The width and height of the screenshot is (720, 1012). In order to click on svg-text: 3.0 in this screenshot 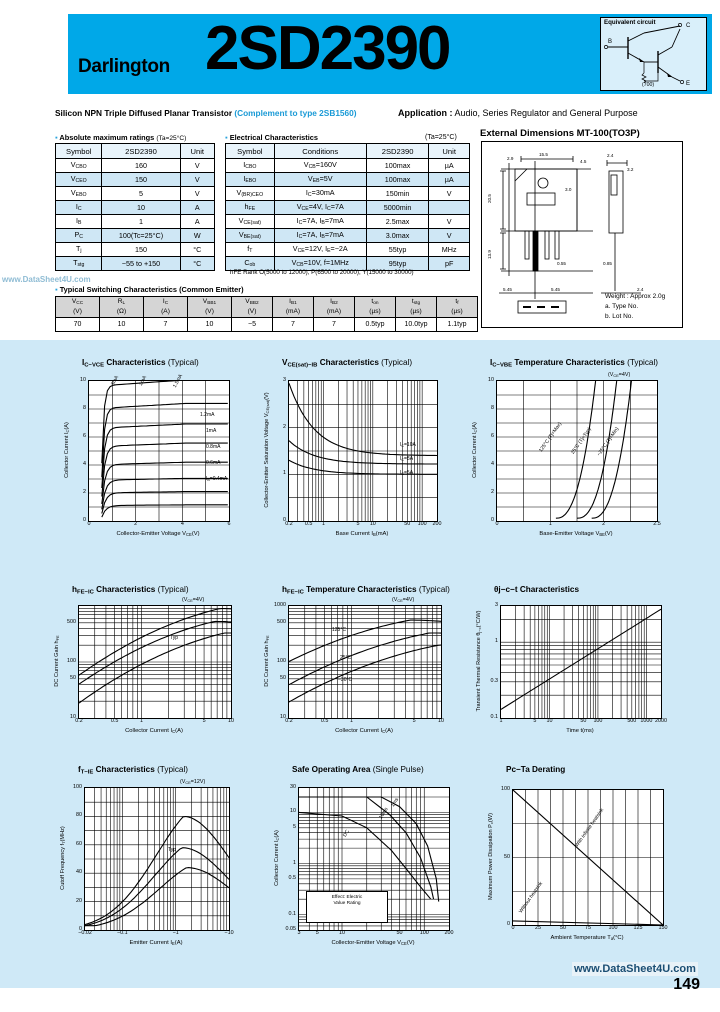, I will do `click(568, 189)`.